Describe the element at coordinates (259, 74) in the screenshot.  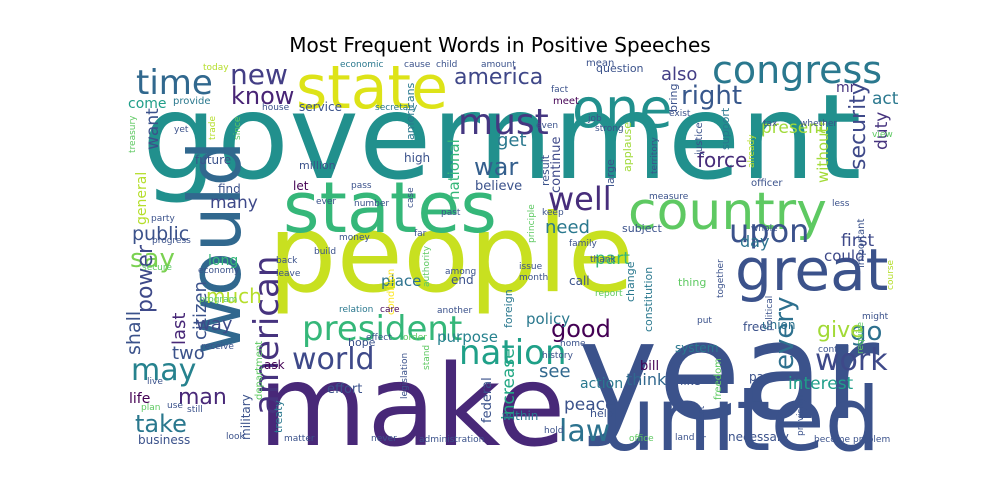
I see `word-new: new` at that location.